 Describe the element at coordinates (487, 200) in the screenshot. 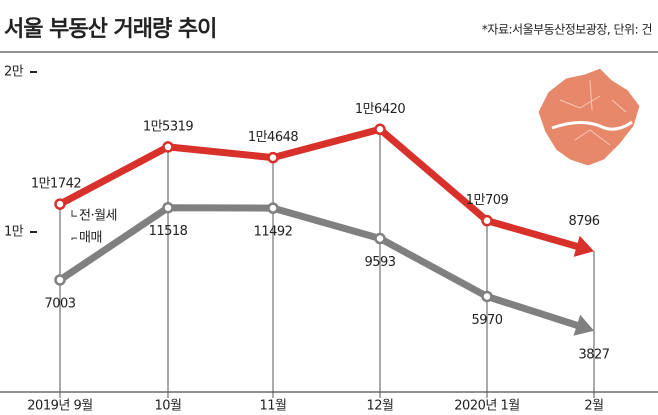

I see `data-label: 1만709` at that location.